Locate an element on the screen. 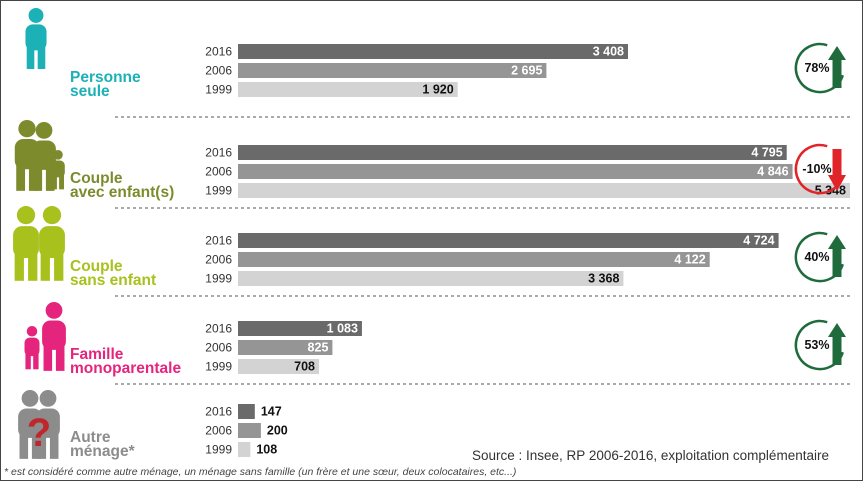 This screenshot has height=481, width=863. change-percent: -10% is located at coordinates (816, 169).